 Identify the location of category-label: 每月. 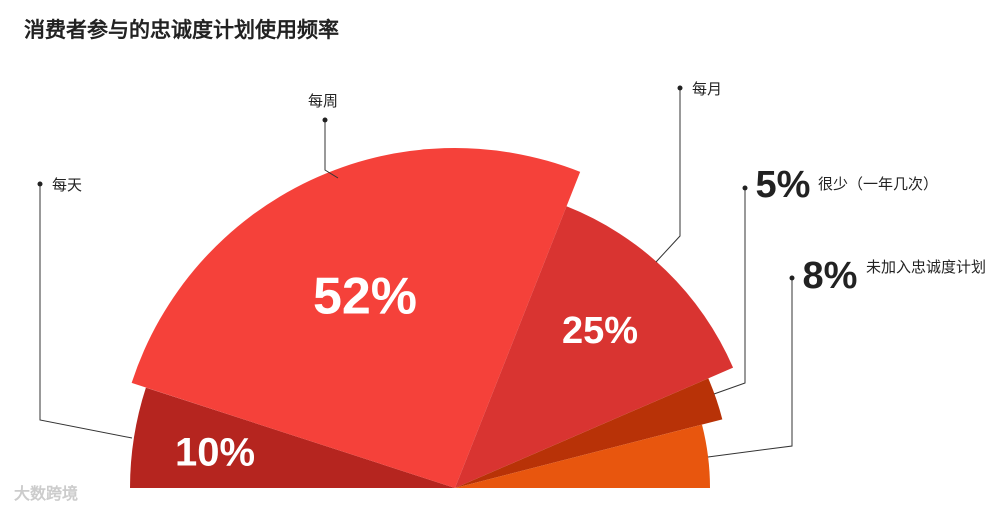
(707, 89).